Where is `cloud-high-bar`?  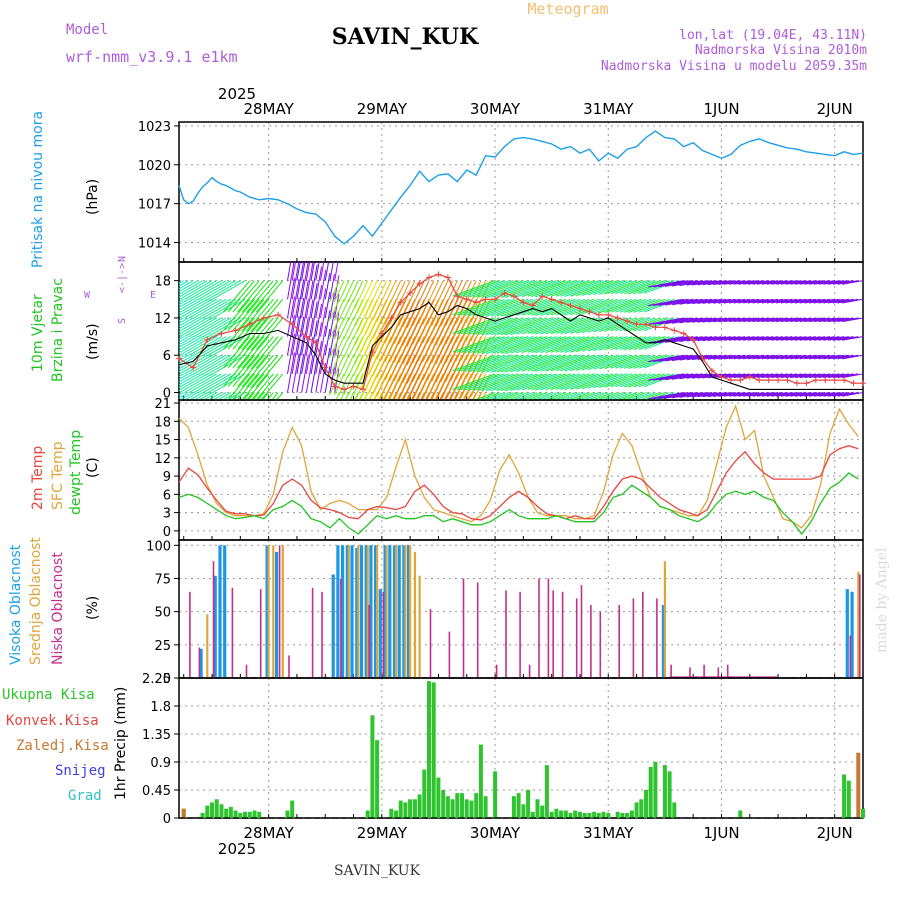
cloud-high-bar is located at coordinates (394, 611).